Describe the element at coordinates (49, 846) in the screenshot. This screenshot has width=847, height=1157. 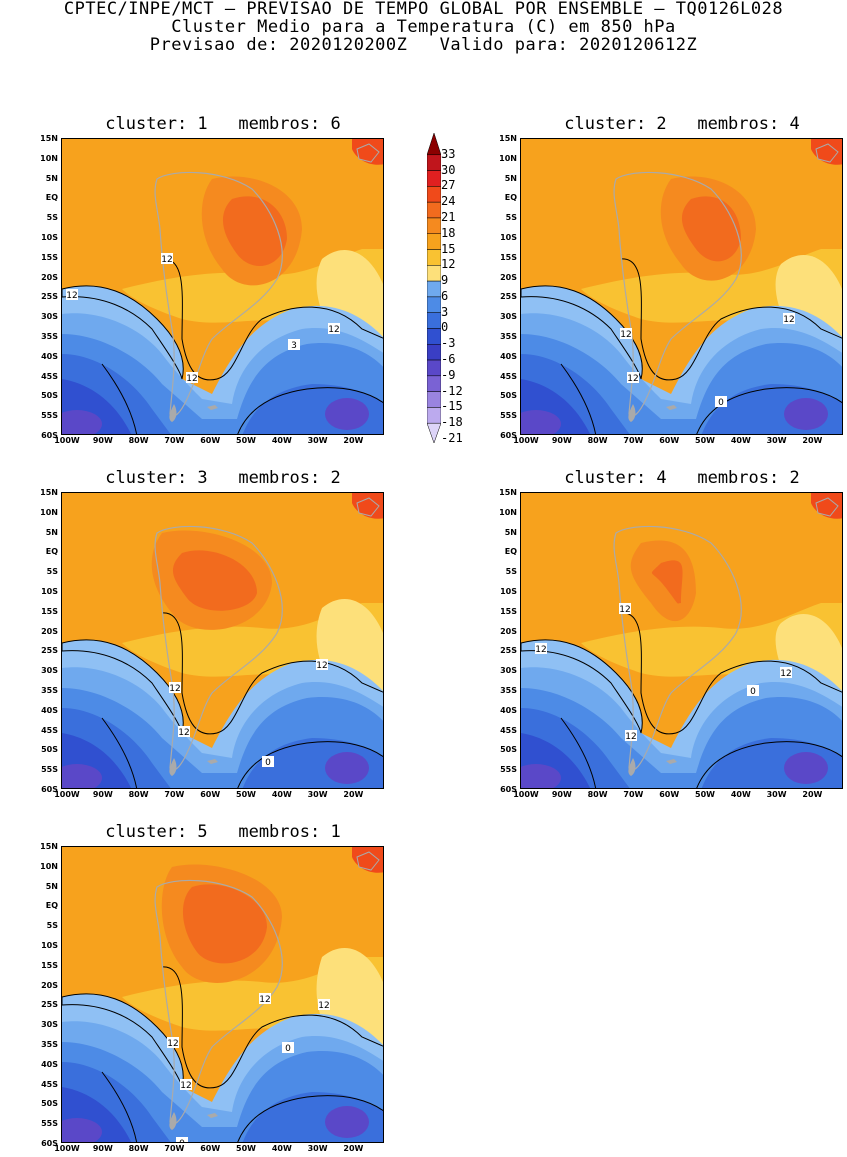
I see `latitude-tick-label: 15N` at that location.